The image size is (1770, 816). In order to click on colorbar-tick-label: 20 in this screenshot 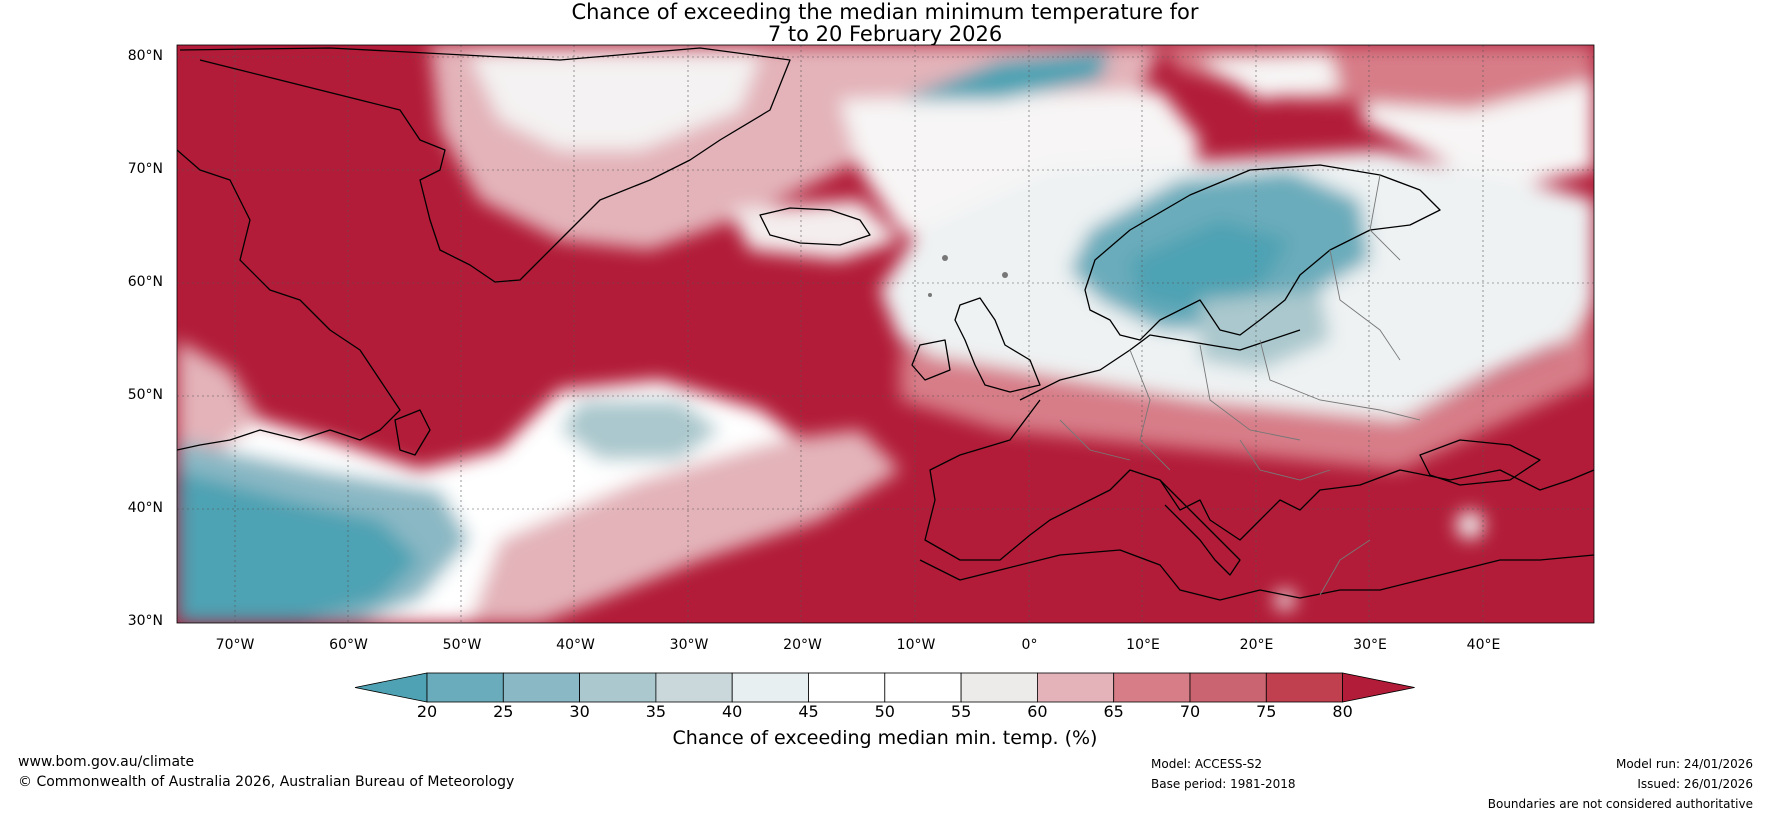, I will do `click(427, 711)`.